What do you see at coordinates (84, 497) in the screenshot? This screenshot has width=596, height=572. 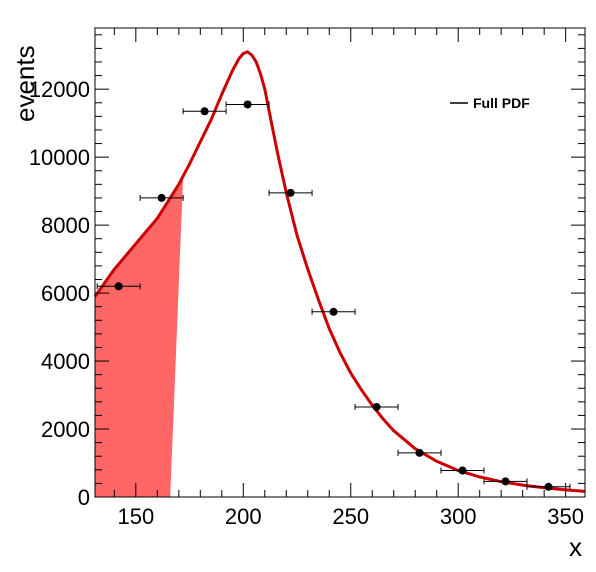 I see `y-tick-label: 0` at bounding box center [84, 497].